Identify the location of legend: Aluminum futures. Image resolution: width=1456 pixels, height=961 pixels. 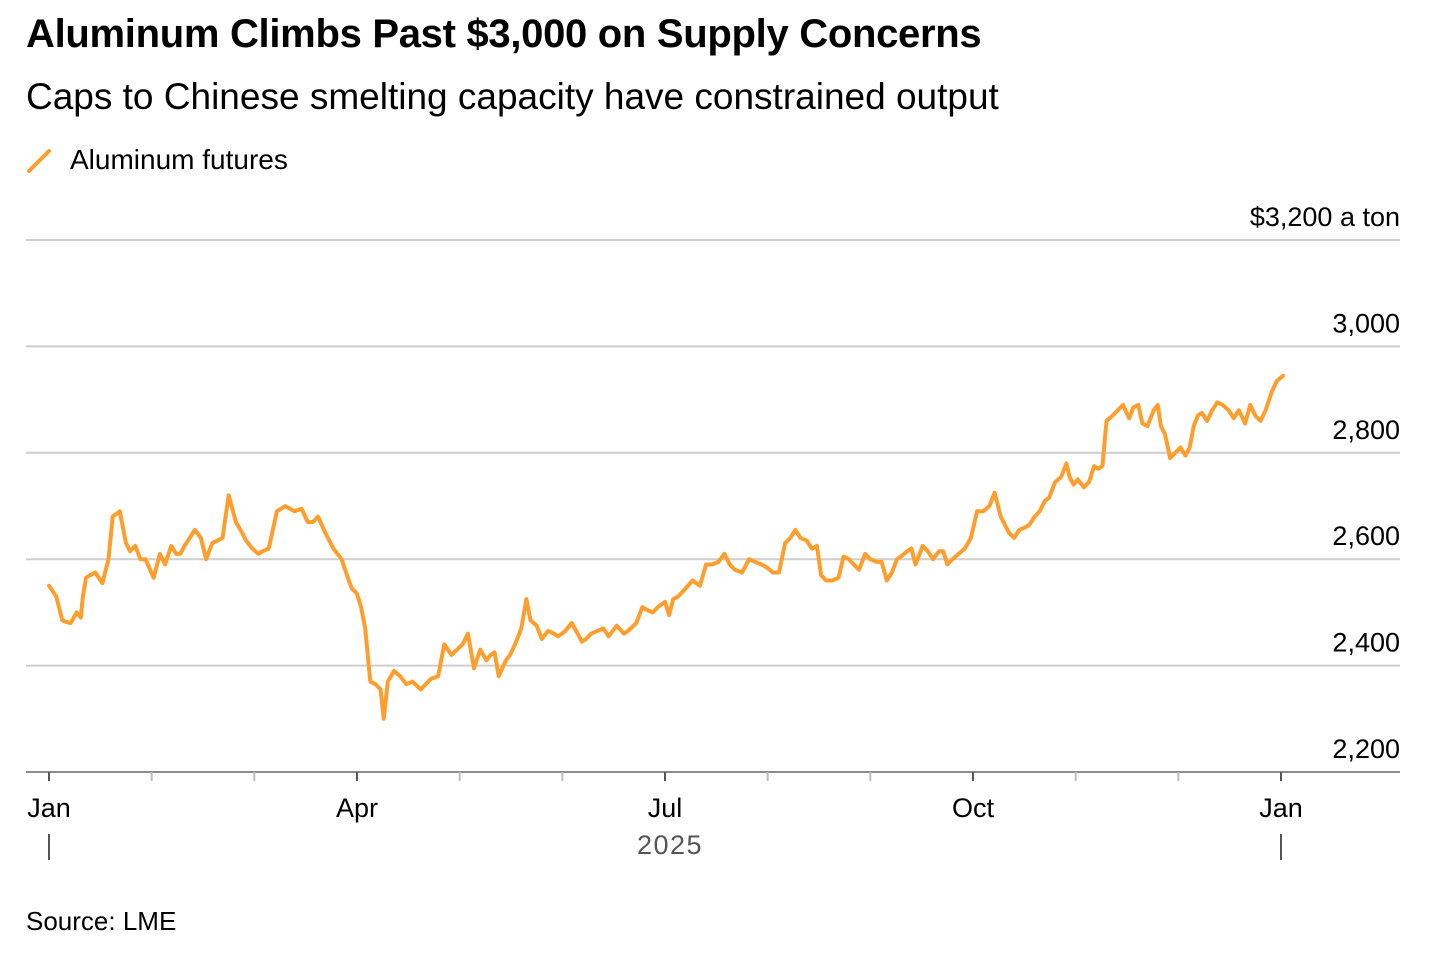
(157, 160).